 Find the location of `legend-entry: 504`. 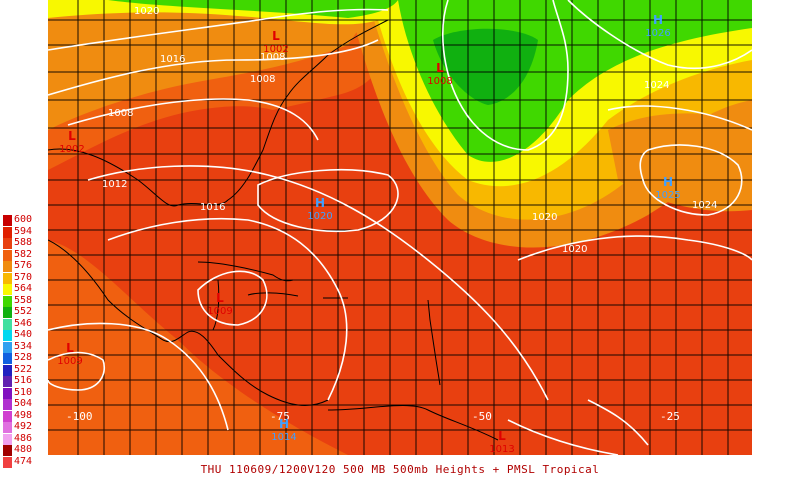

legend-entry: 504 is located at coordinates (24, 404).